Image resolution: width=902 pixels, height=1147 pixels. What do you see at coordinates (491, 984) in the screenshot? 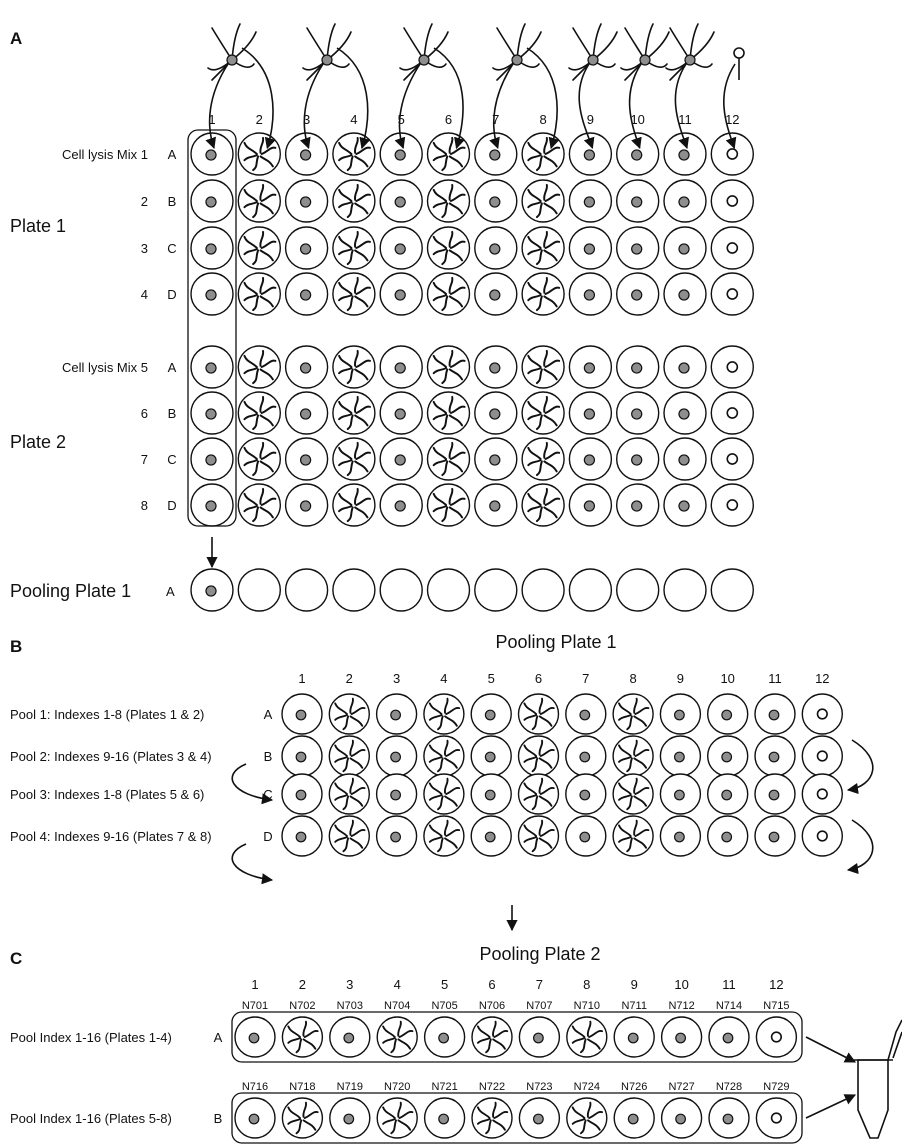
I see `column-number: 6` at bounding box center [491, 984].